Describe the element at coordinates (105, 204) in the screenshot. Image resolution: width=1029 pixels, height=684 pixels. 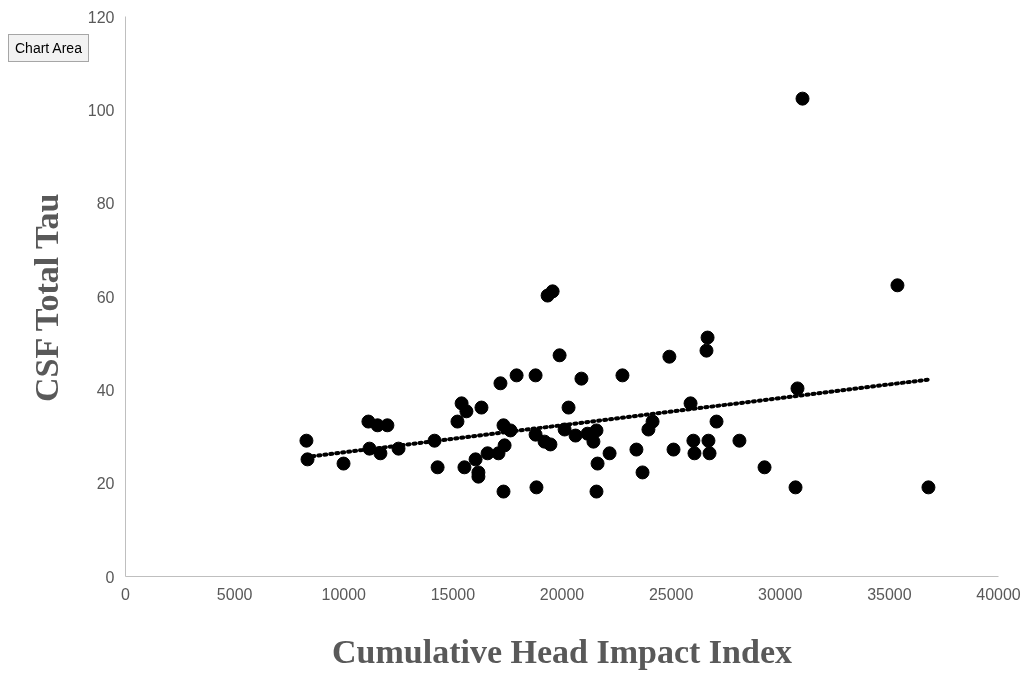
I see `y-tick-label: 80` at that location.